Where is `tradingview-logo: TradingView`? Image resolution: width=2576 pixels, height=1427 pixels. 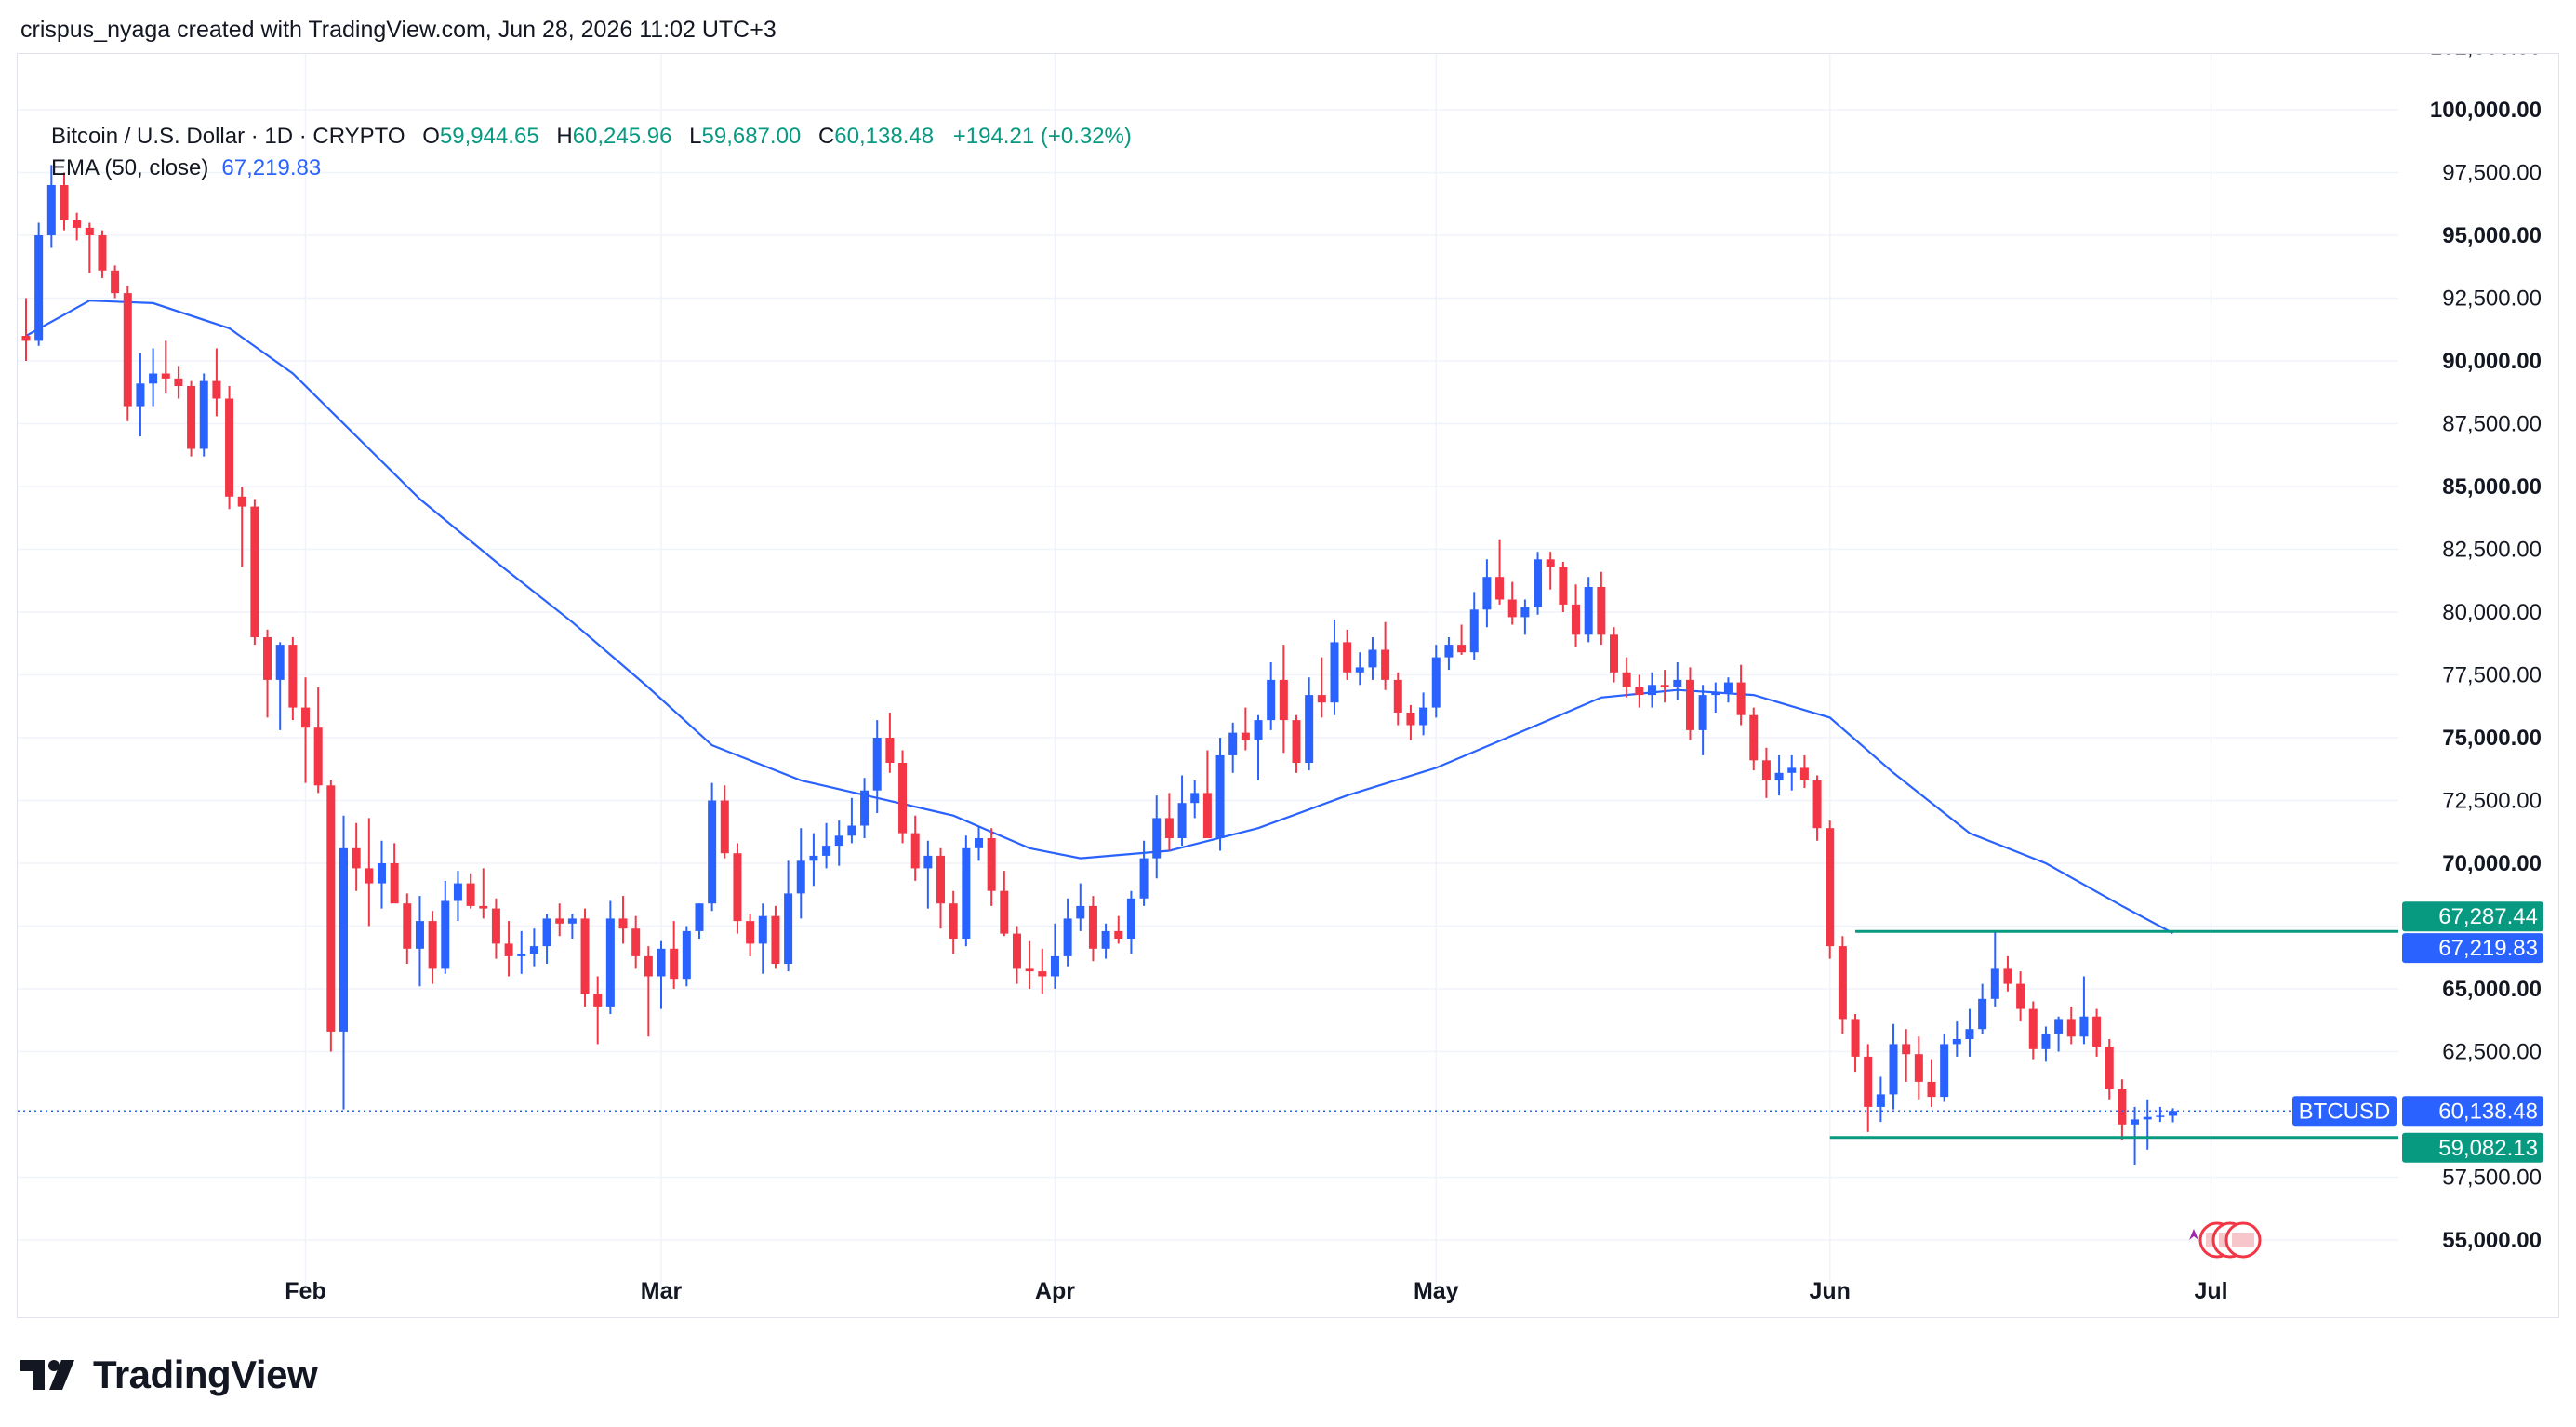
tradingview-logo: TradingView is located at coordinates (169, 1375).